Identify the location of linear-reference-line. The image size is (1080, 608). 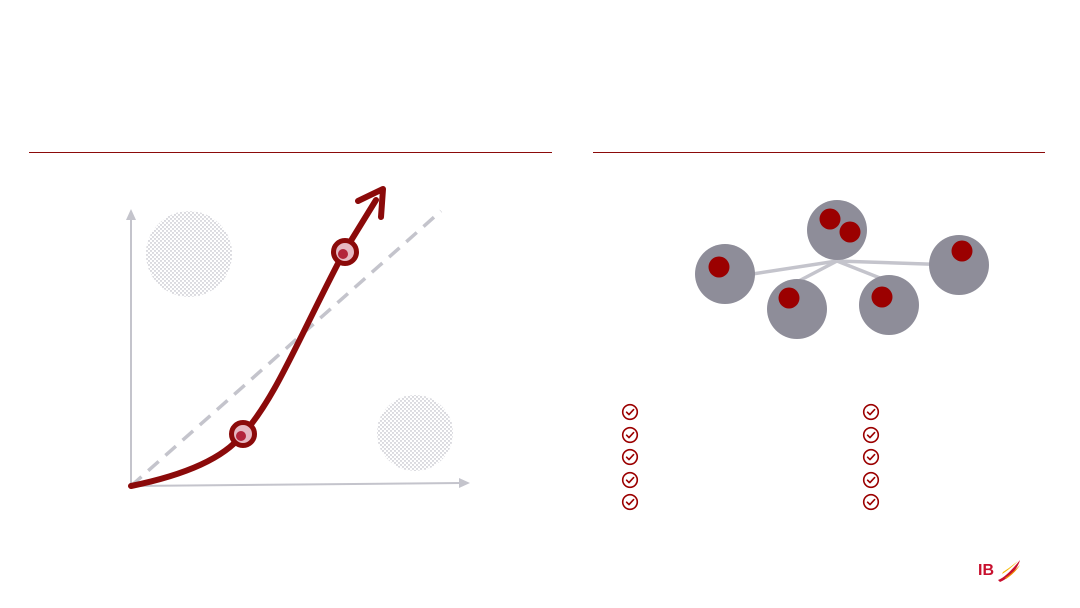
(286, 348).